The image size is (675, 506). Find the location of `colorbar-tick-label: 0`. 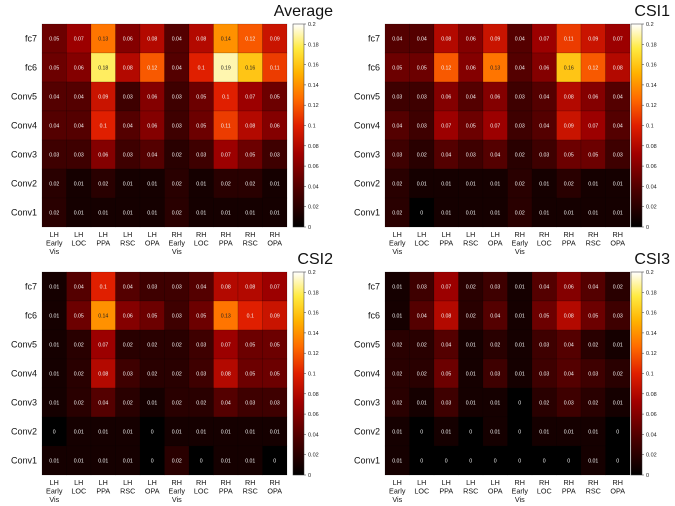

colorbar-tick-label: 0 is located at coordinates (647, 476).